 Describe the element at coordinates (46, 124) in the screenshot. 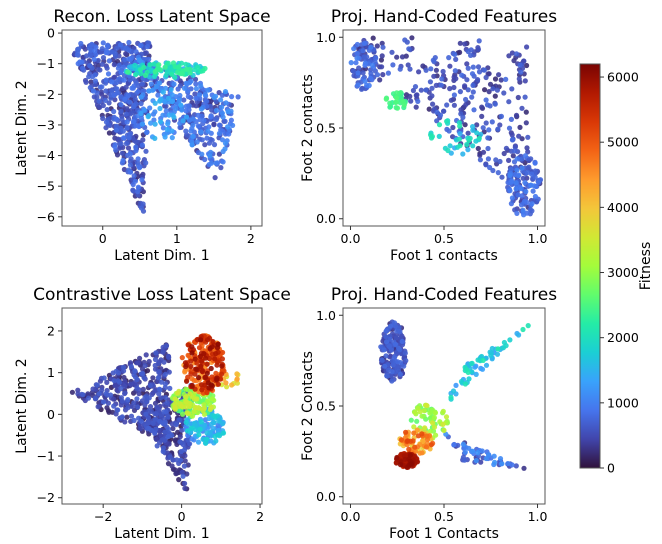

I see `y-tick-label: −3` at that location.